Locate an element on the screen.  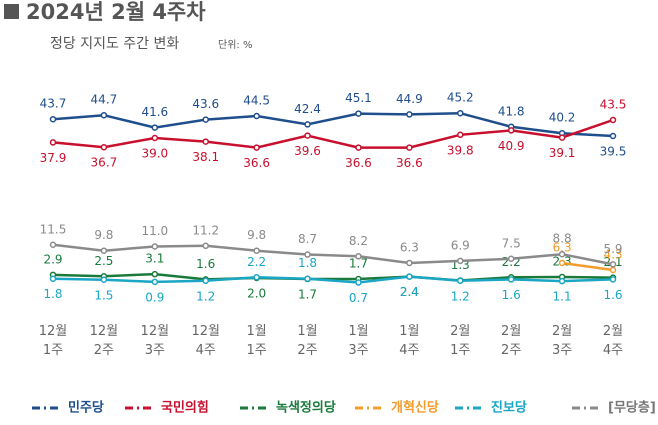
legend-label: 진보당 is located at coordinates (509, 408).